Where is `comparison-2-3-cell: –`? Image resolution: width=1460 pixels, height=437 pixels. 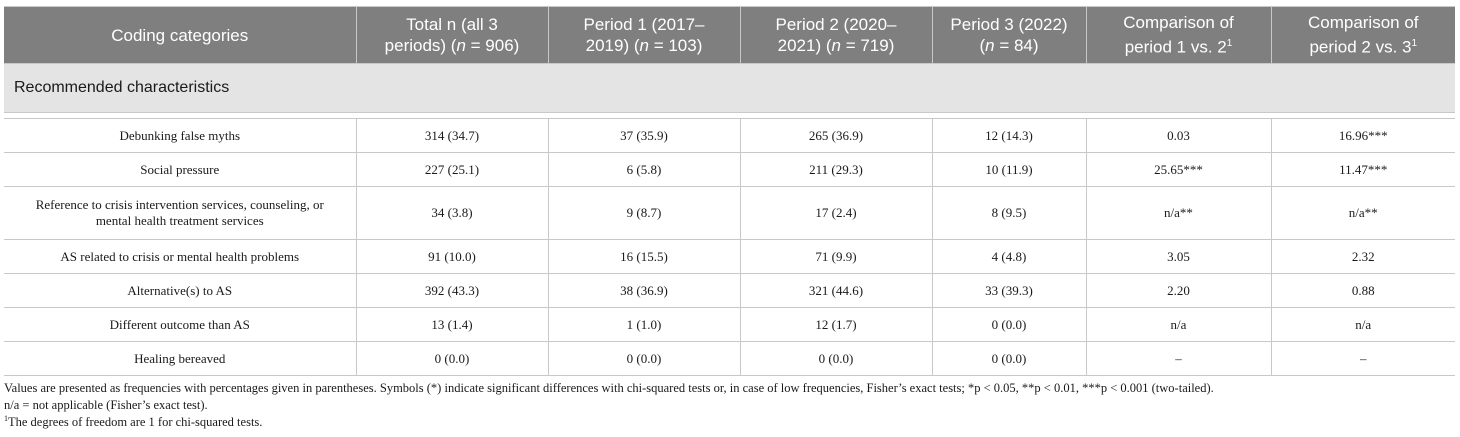
comparison-2-3-cell: – is located at coordinates (1362, 358).